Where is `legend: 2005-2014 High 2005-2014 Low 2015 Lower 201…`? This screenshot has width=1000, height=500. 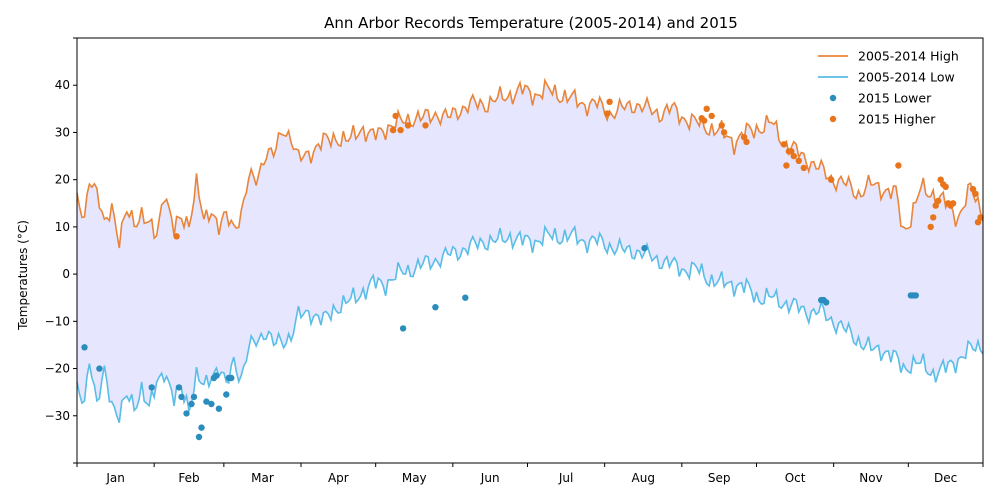
legend: 2005-2014 High 2005-2014 Low 2015 Lower 201… is located at coordinates (888, 88).